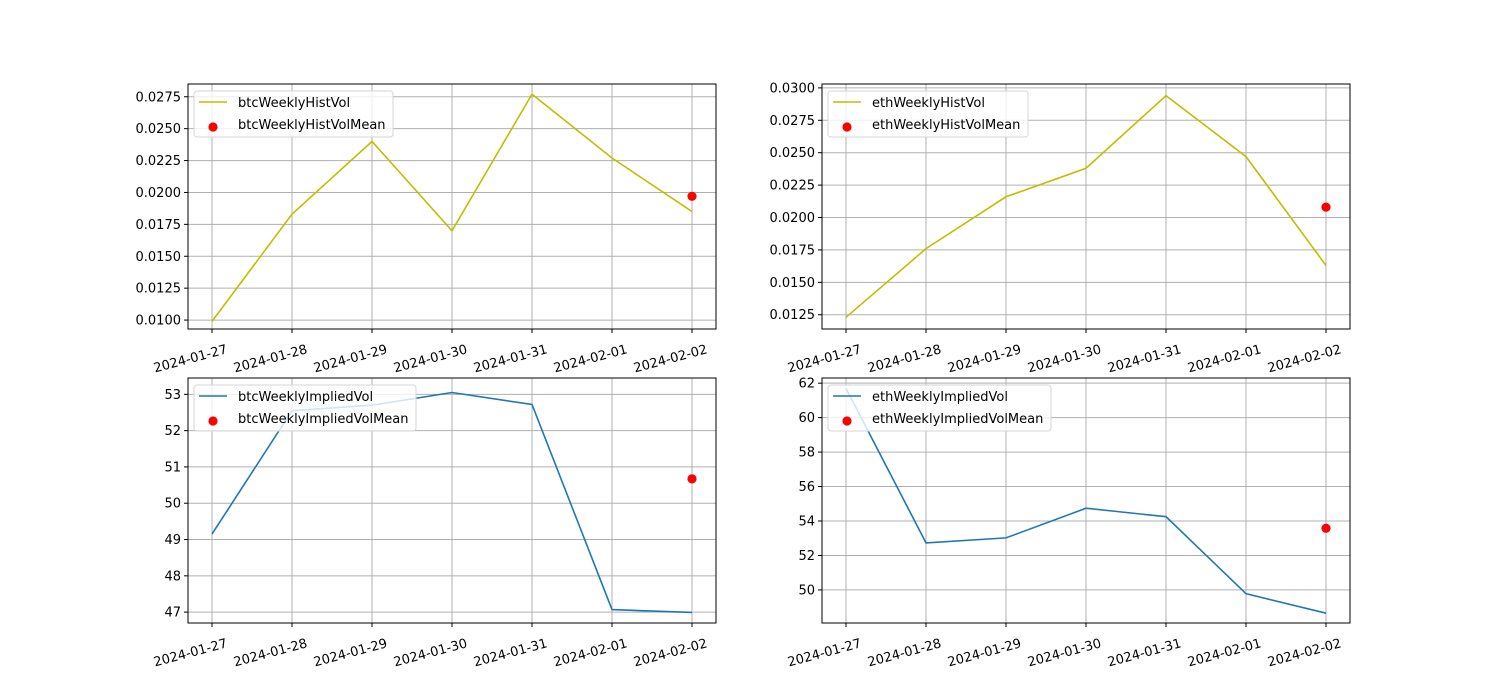 The width and height of the screenshot is (1500, 700). What do you see at coordinates (1086, 206) in the screenshot?
I see `series-line-ethWeeklyHistVol` at bounding box center [1086, 206].